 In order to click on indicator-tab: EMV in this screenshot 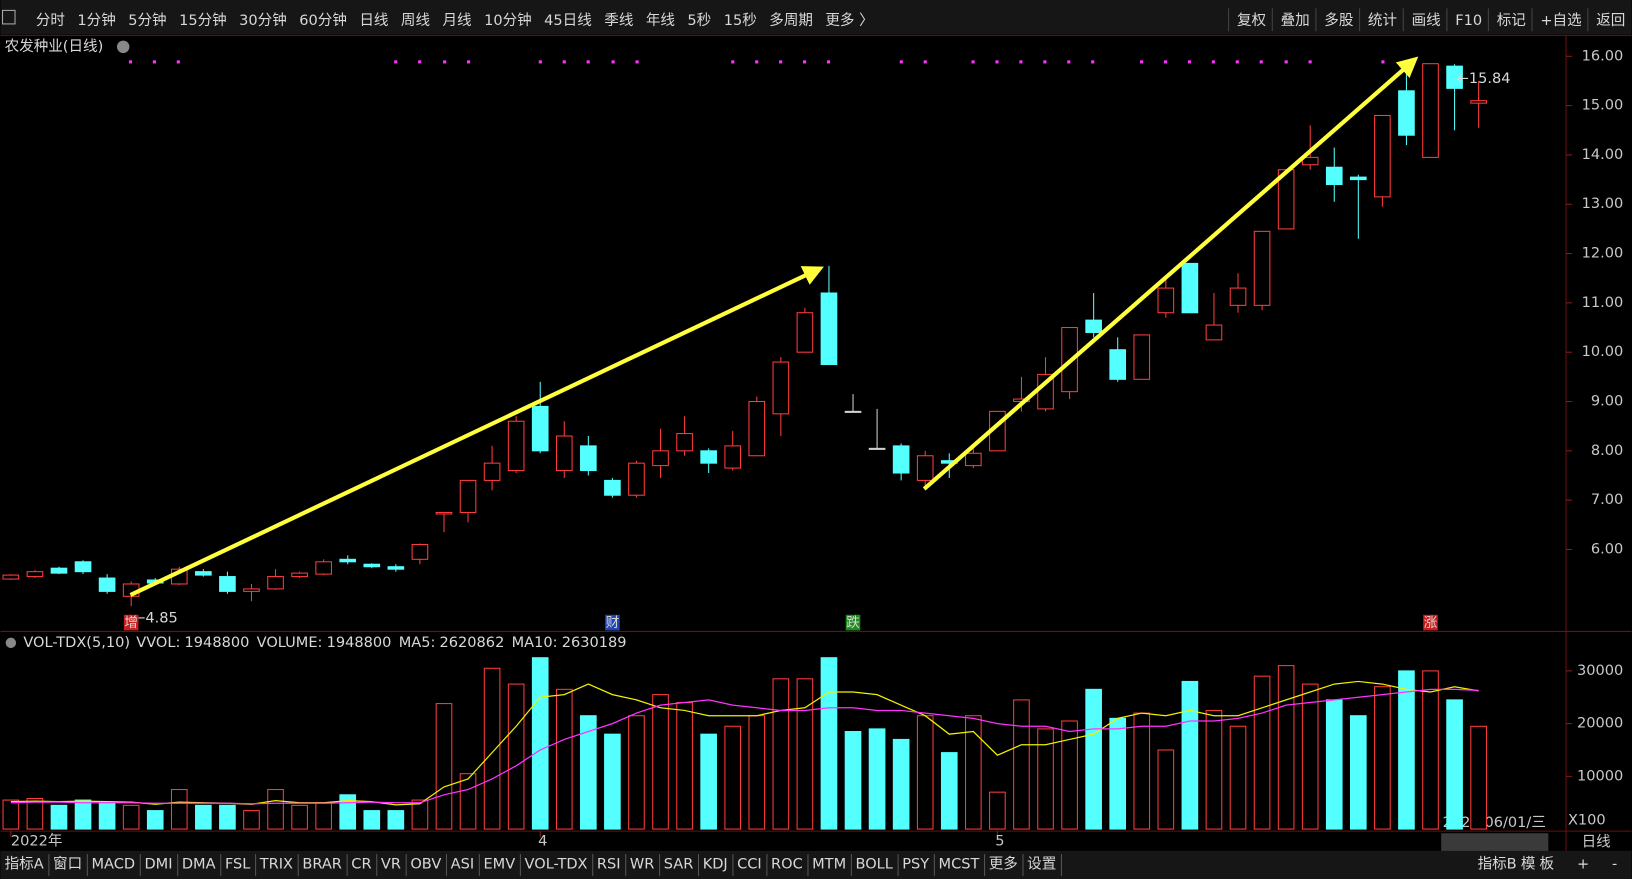, I will do `click(499, 863)`.